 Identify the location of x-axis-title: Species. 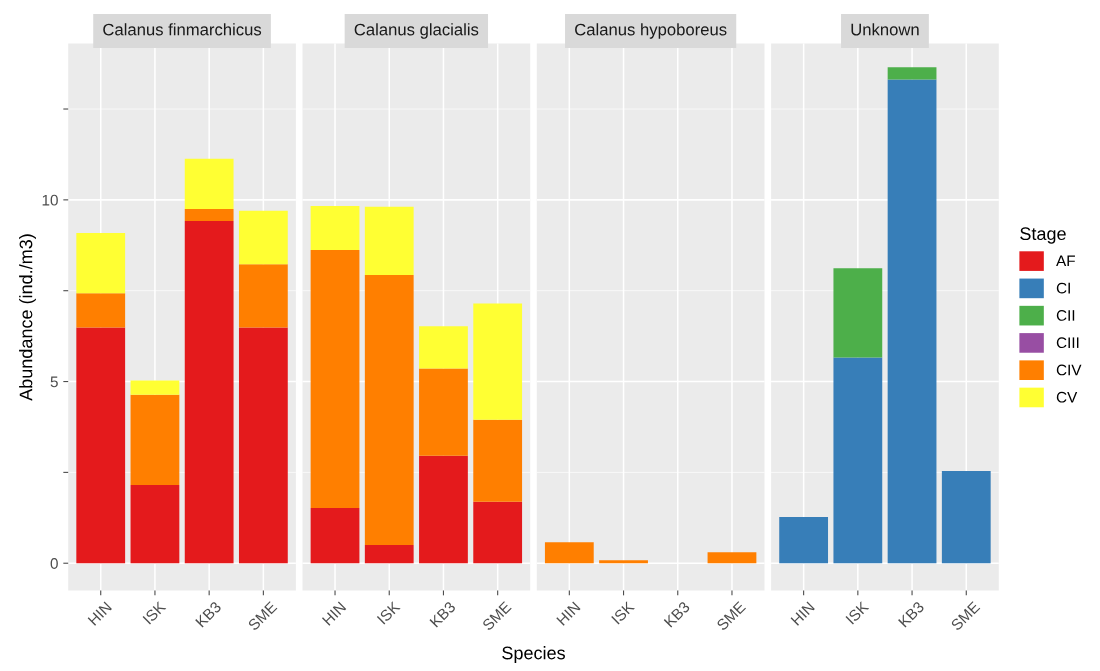
(533, 654).